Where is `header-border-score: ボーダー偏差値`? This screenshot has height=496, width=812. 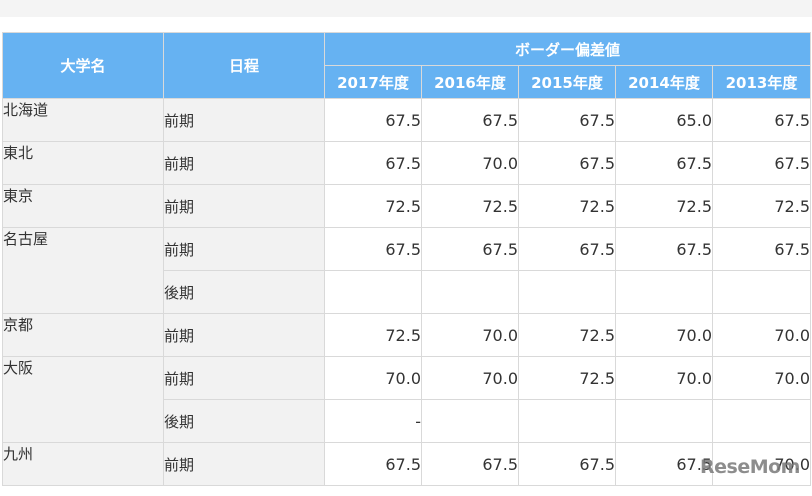 header-border-score: ボーダー偏差値 is located at coordinates (567, 49).